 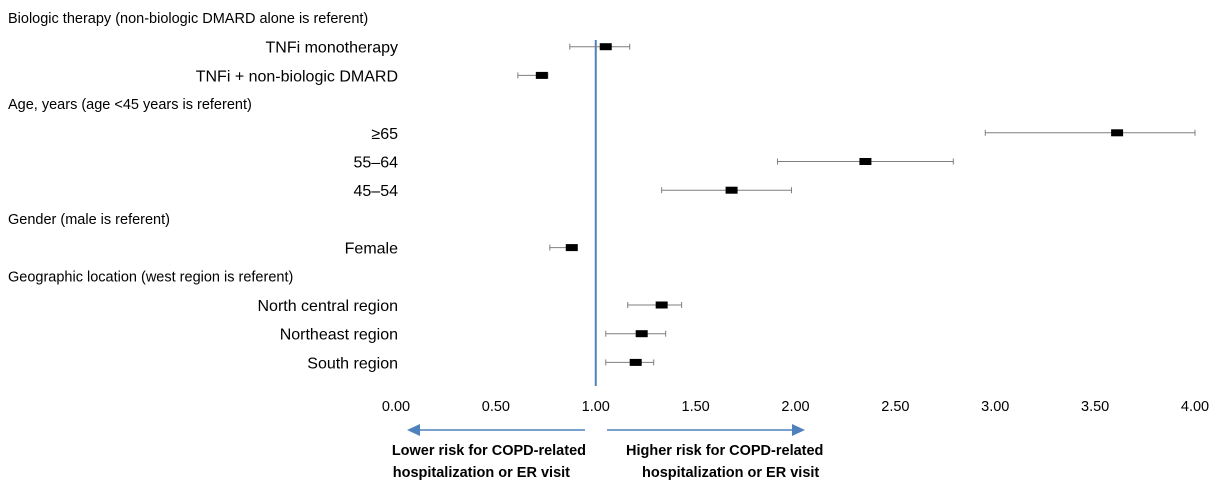 I want to click on forest-row: South region, so click(x=481, y=363).